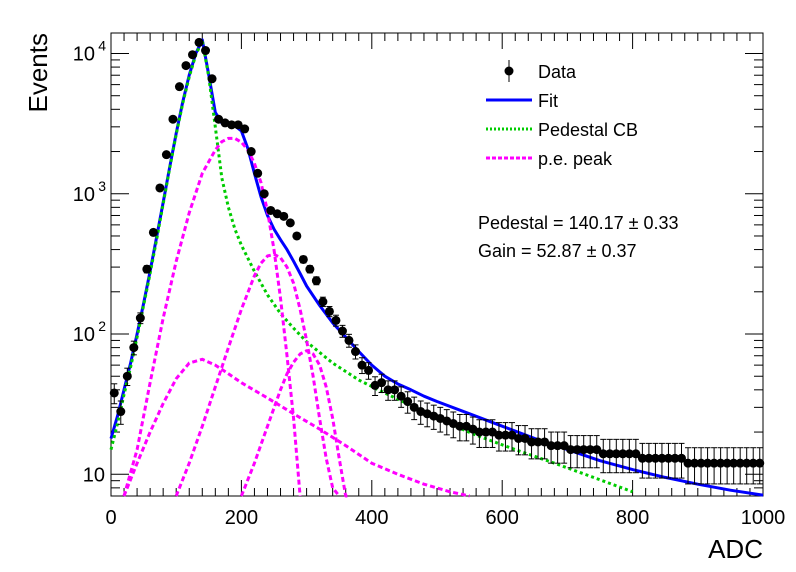 The width and height of the screenshot is (796, 572). I want to click on x-tick-label: 1000, so click(763, 518).